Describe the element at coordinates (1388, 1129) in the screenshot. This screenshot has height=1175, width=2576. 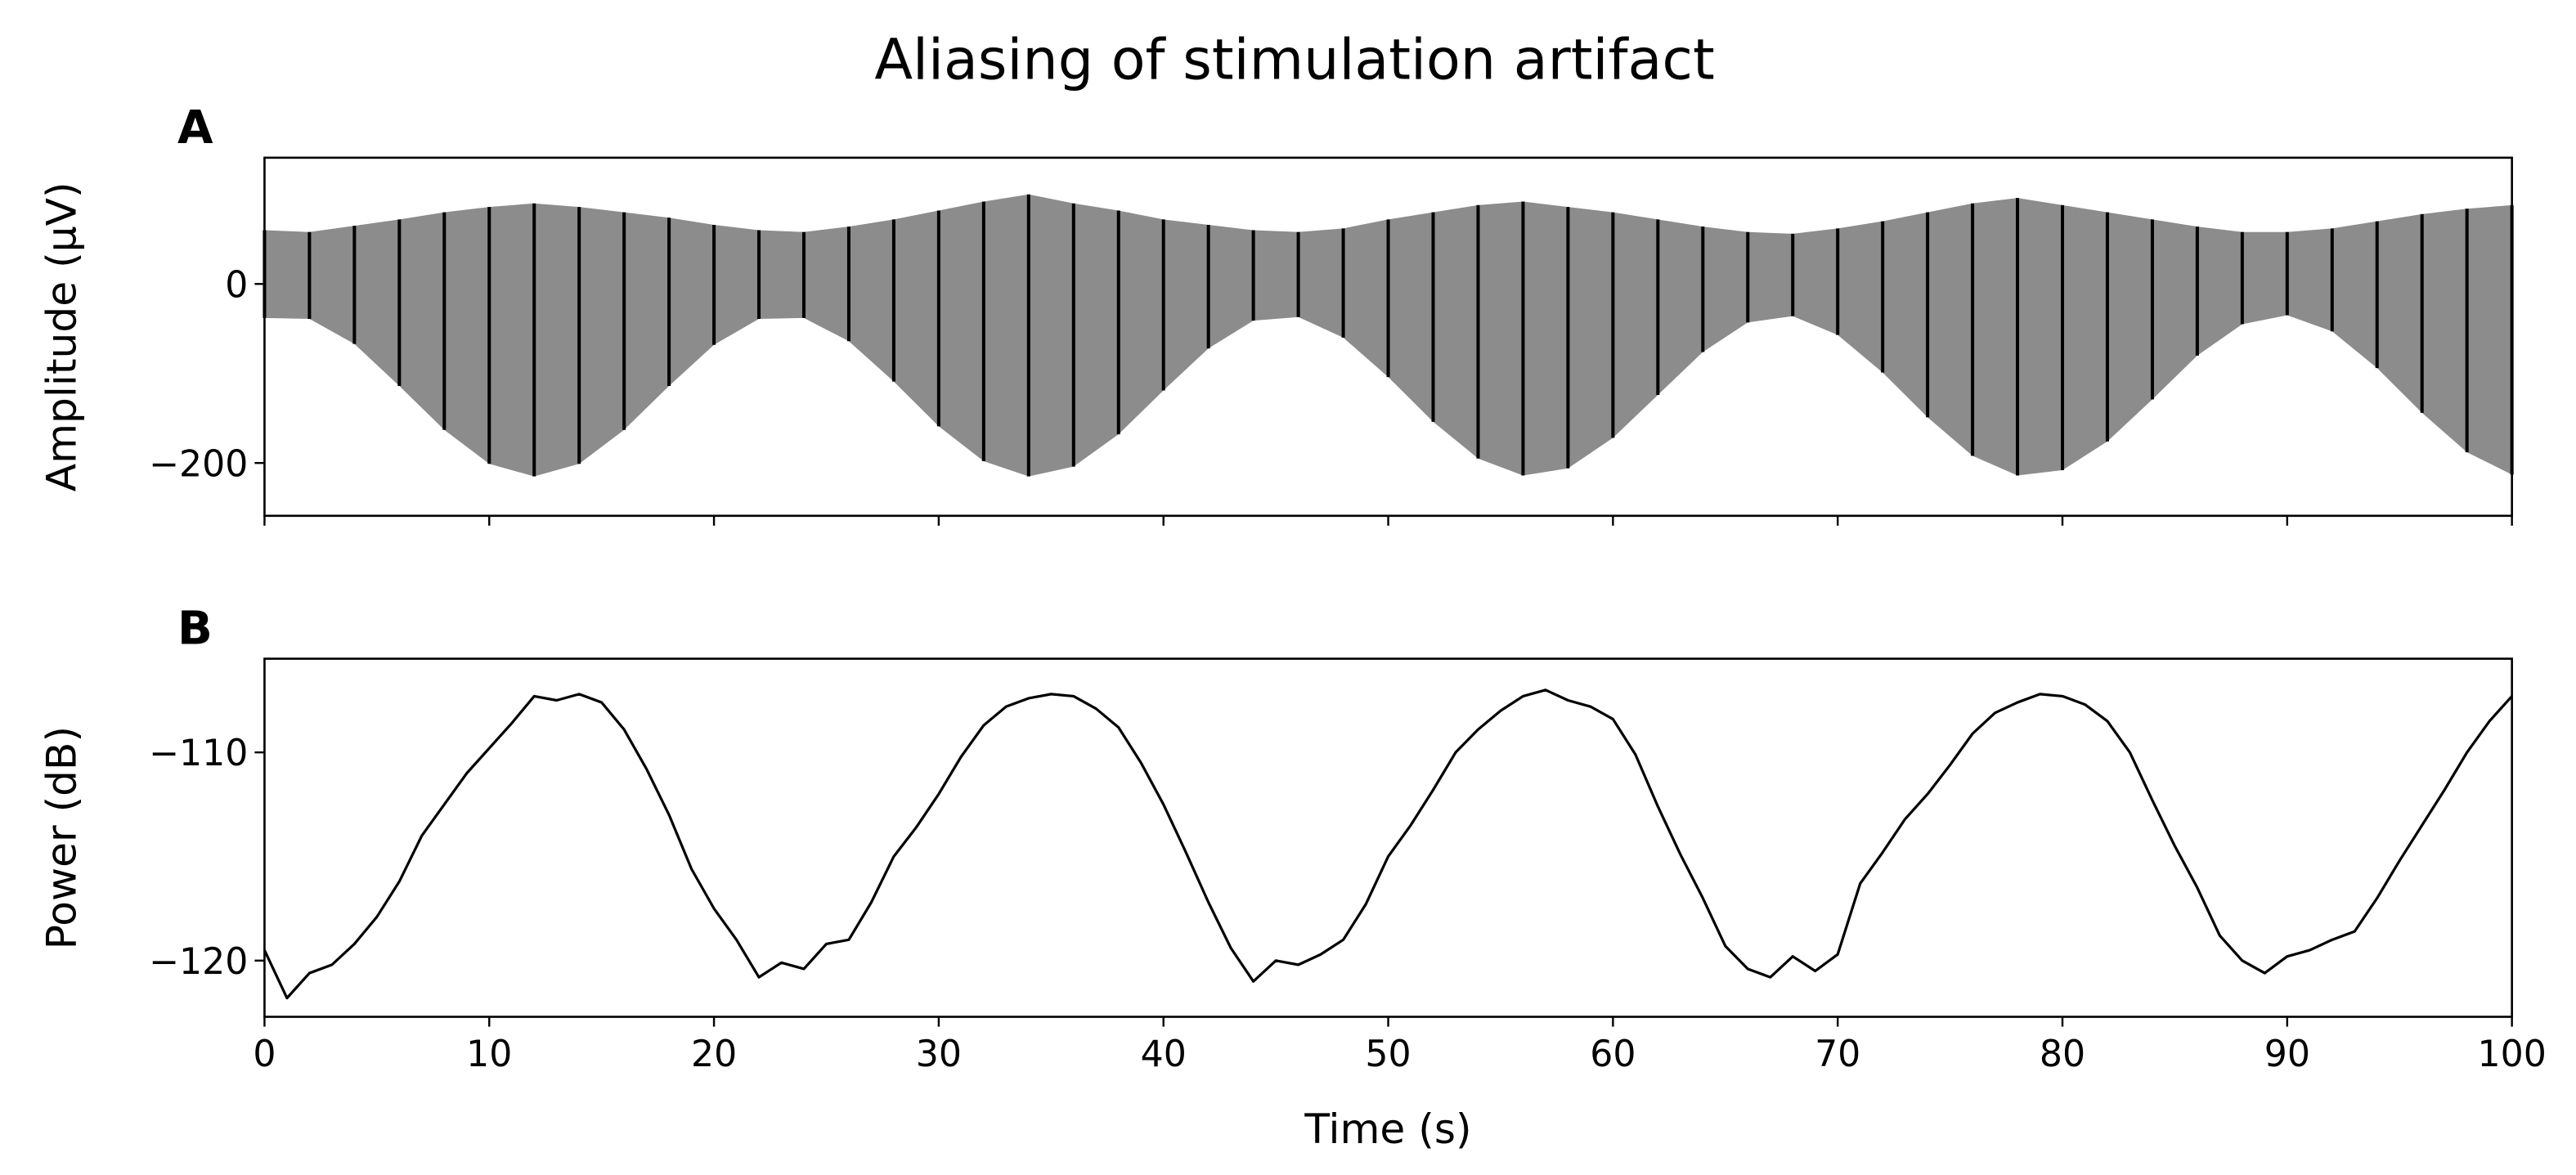
I see `x-axis-label: Time (s)` at that location.